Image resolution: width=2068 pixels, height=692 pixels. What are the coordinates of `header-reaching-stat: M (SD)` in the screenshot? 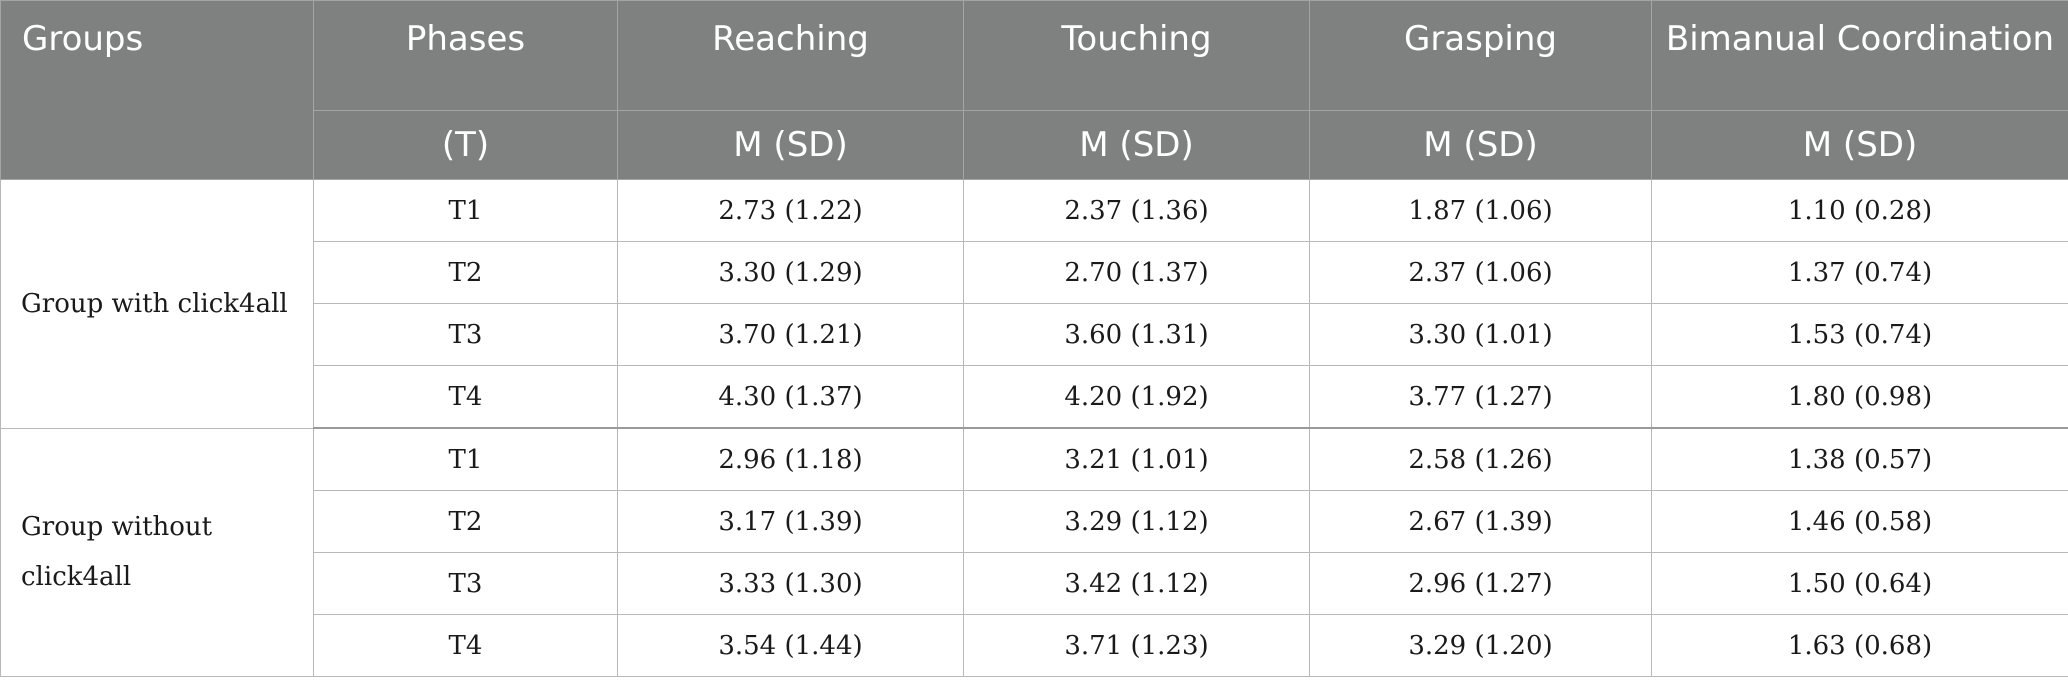 It's located at (790, 145).